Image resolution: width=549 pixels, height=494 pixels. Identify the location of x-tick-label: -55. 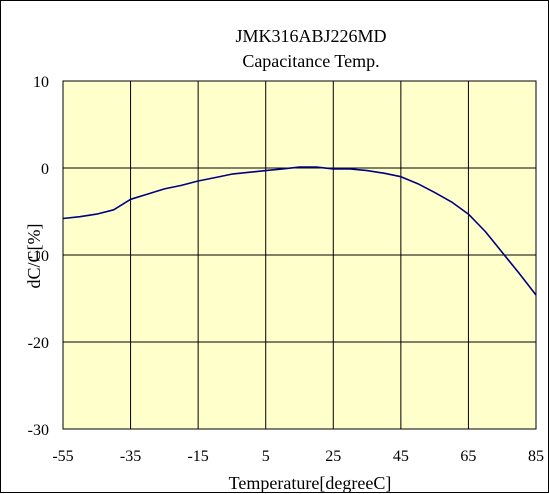
(62, 456).